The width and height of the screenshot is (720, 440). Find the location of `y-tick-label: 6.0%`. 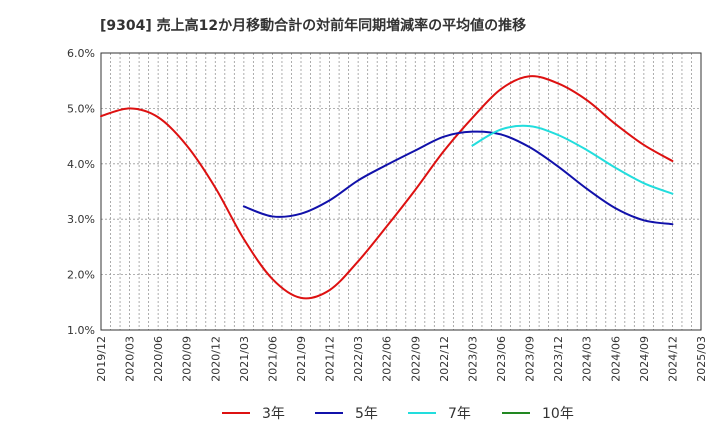

y-tick-label: 6.0% is located at coordinates (81, 53).